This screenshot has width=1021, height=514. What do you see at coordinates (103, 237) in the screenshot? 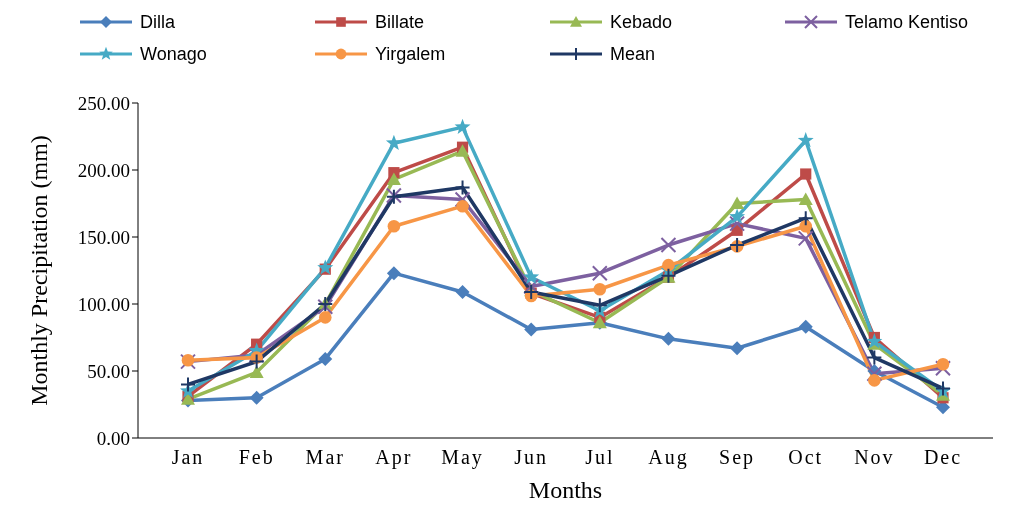
I see `y-tick-label: 150.00` at bounding box center [103, 237].